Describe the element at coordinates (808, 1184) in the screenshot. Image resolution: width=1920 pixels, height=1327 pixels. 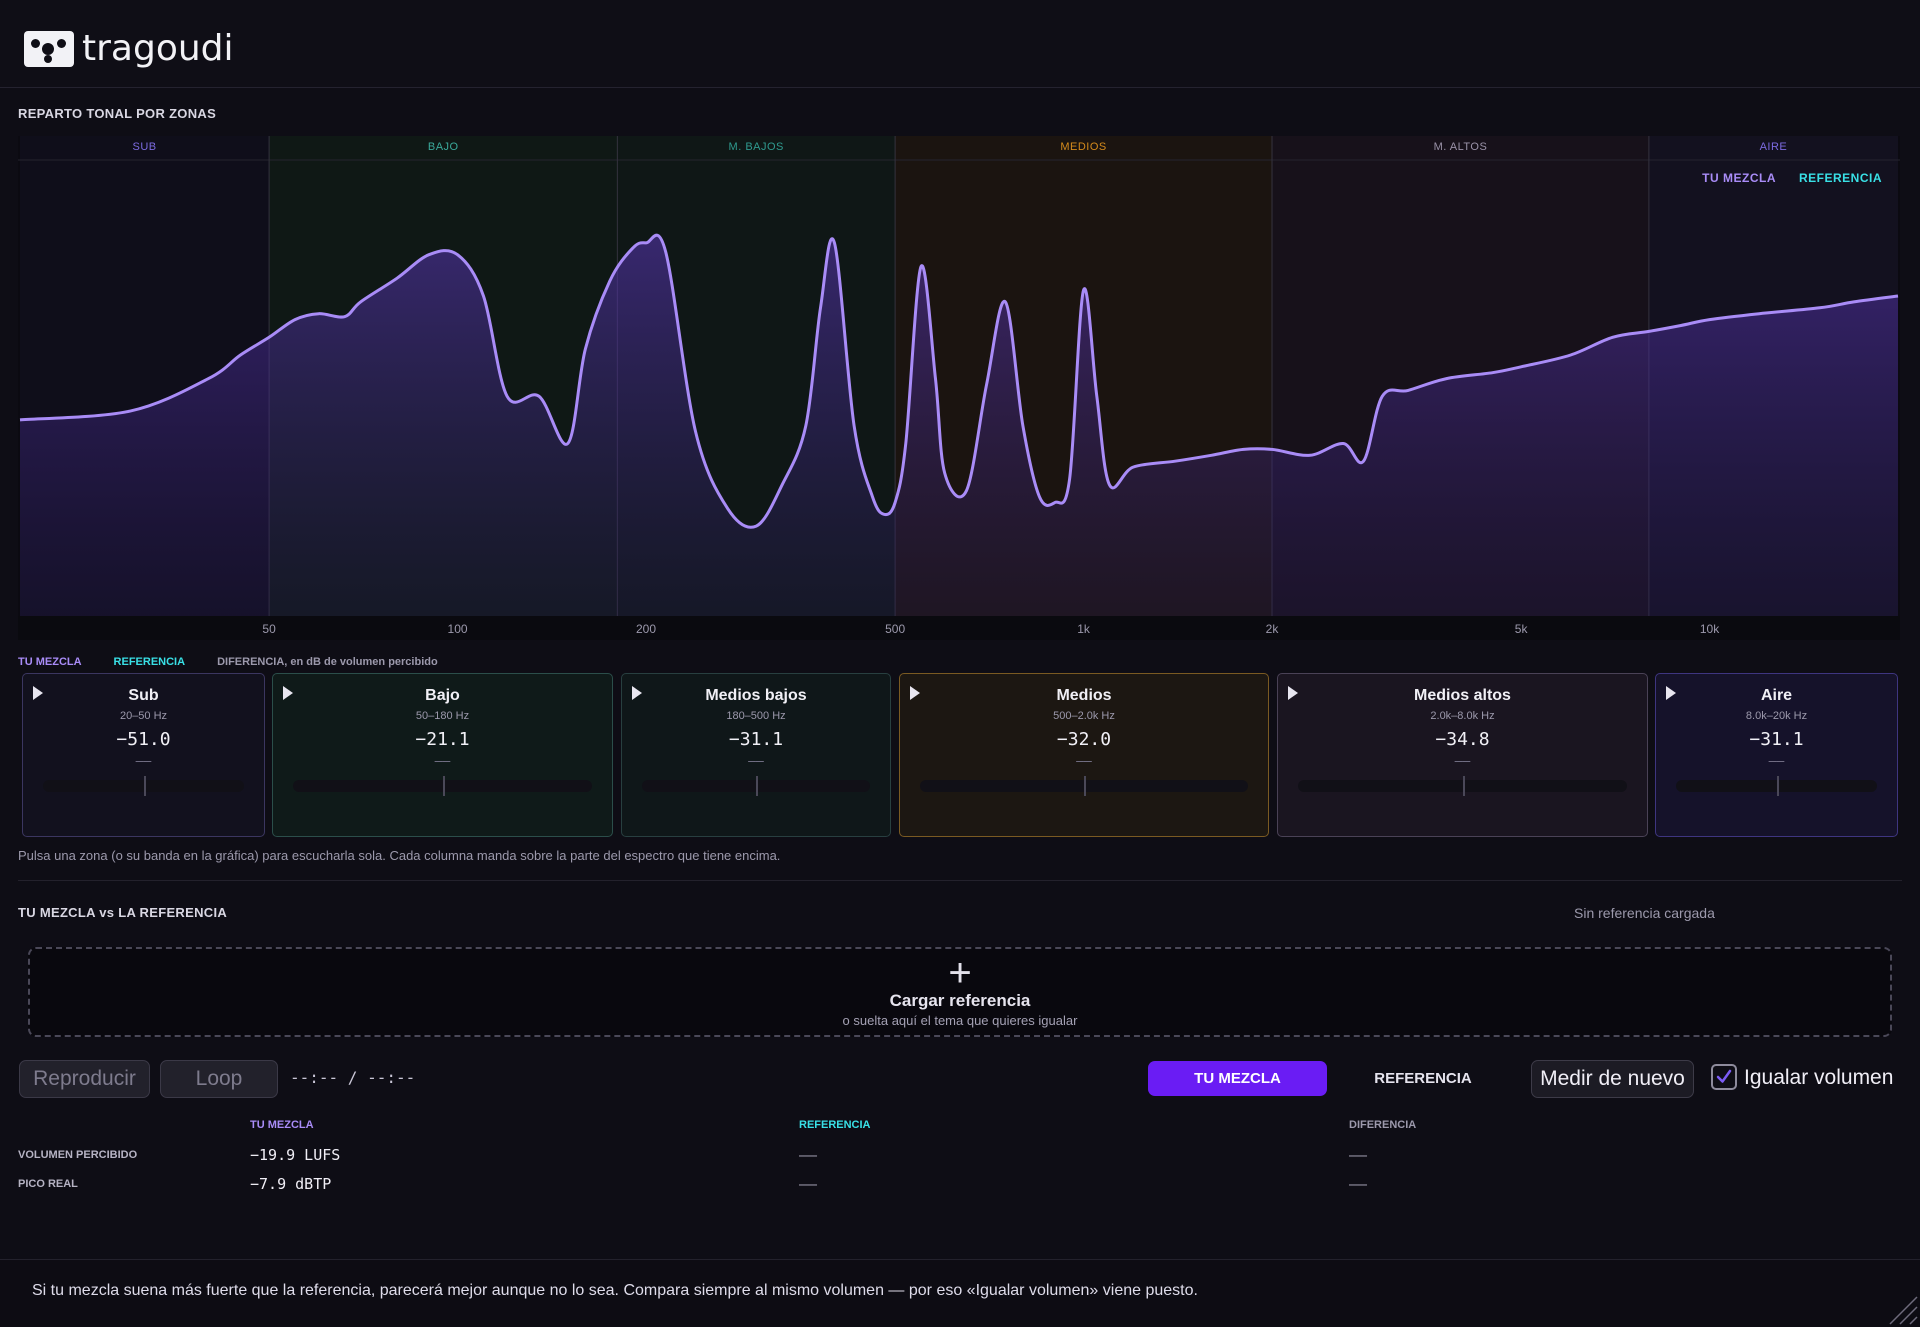
I see `peak-reference-value: ——` at that location.